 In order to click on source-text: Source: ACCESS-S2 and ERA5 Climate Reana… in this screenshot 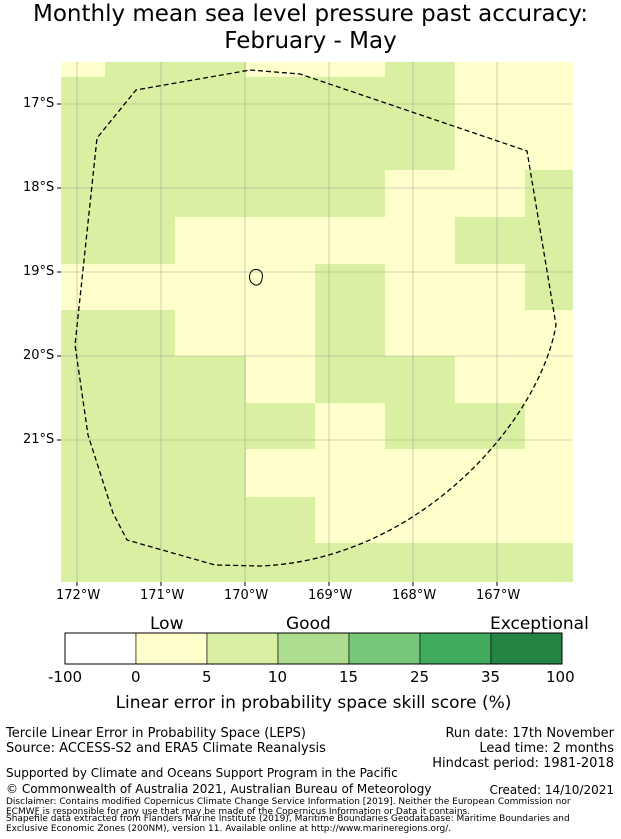, I will do `click(166, 748)`.